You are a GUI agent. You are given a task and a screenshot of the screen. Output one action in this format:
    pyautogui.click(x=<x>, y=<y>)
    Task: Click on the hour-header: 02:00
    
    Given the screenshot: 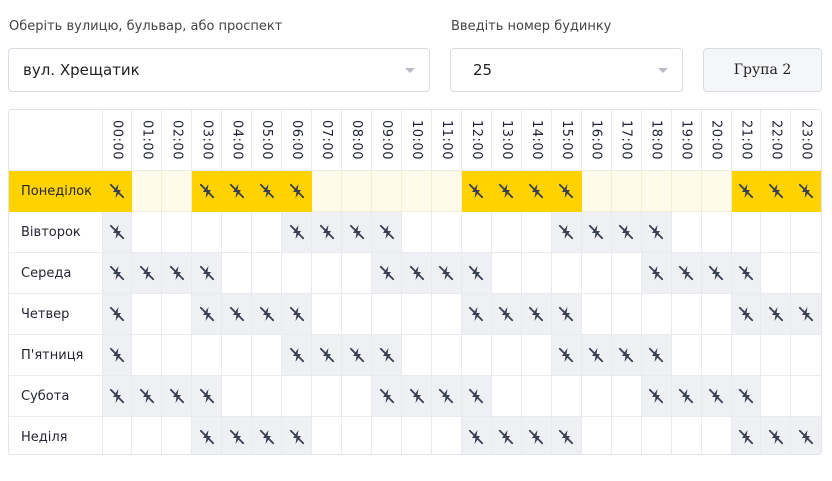 What is the action you would take?
    pyautogui.click(x=177, y=140)
    